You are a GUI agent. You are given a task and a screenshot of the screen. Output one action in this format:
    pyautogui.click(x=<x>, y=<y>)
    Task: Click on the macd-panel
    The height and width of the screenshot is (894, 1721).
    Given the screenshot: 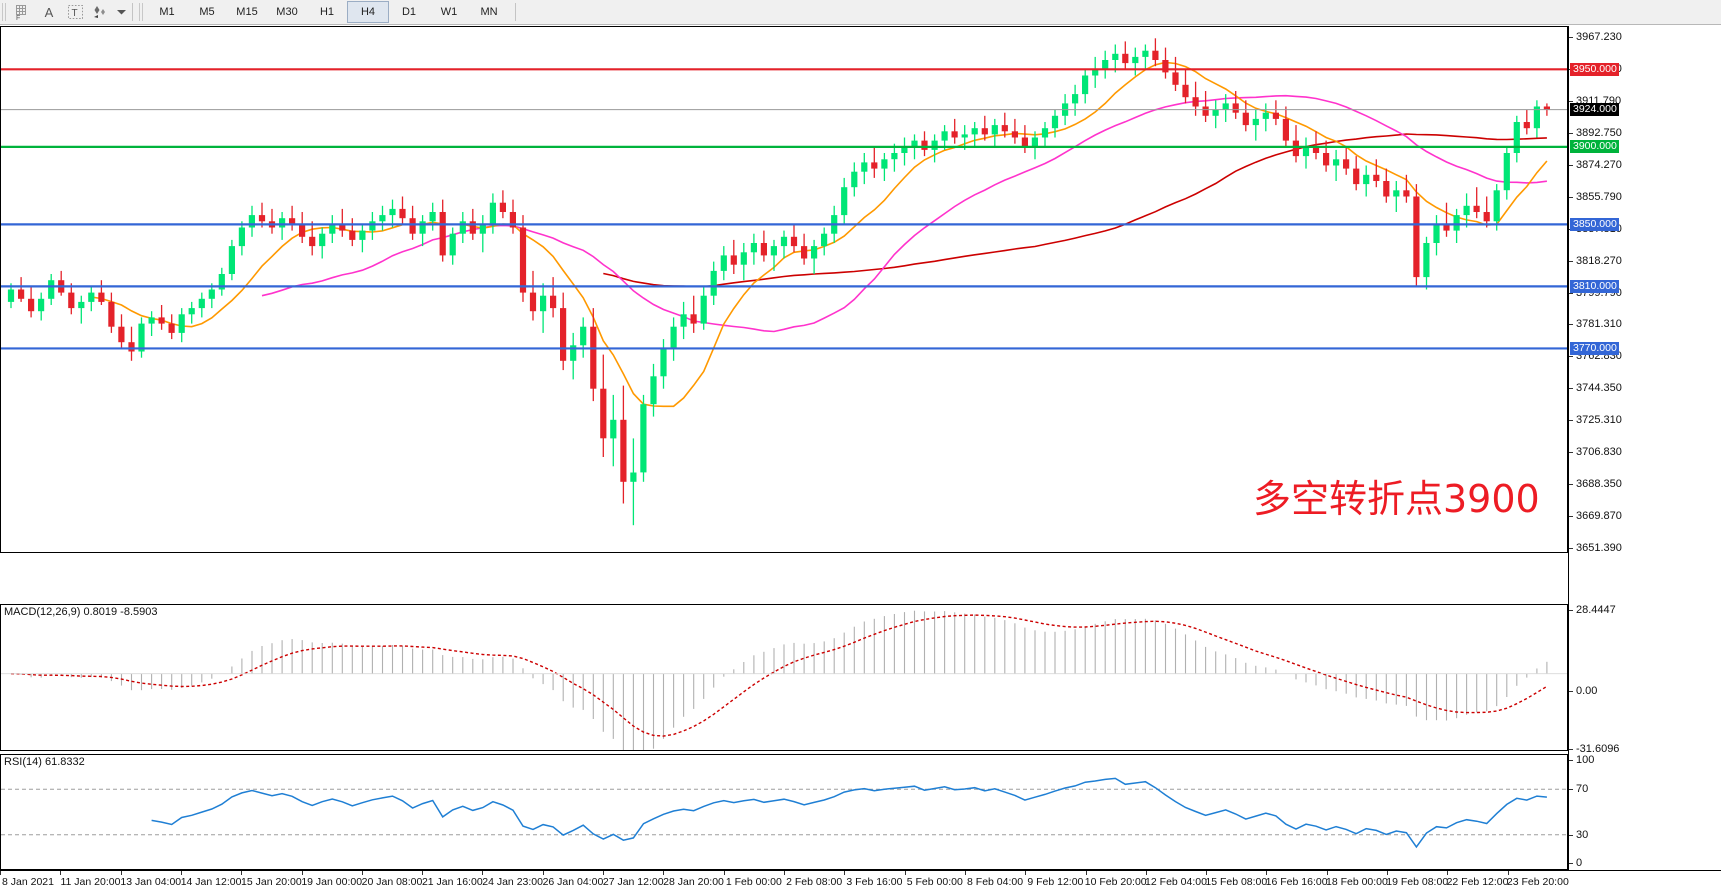 What is the action you would take?
    pyautogui.click(x=784, y=677)
    